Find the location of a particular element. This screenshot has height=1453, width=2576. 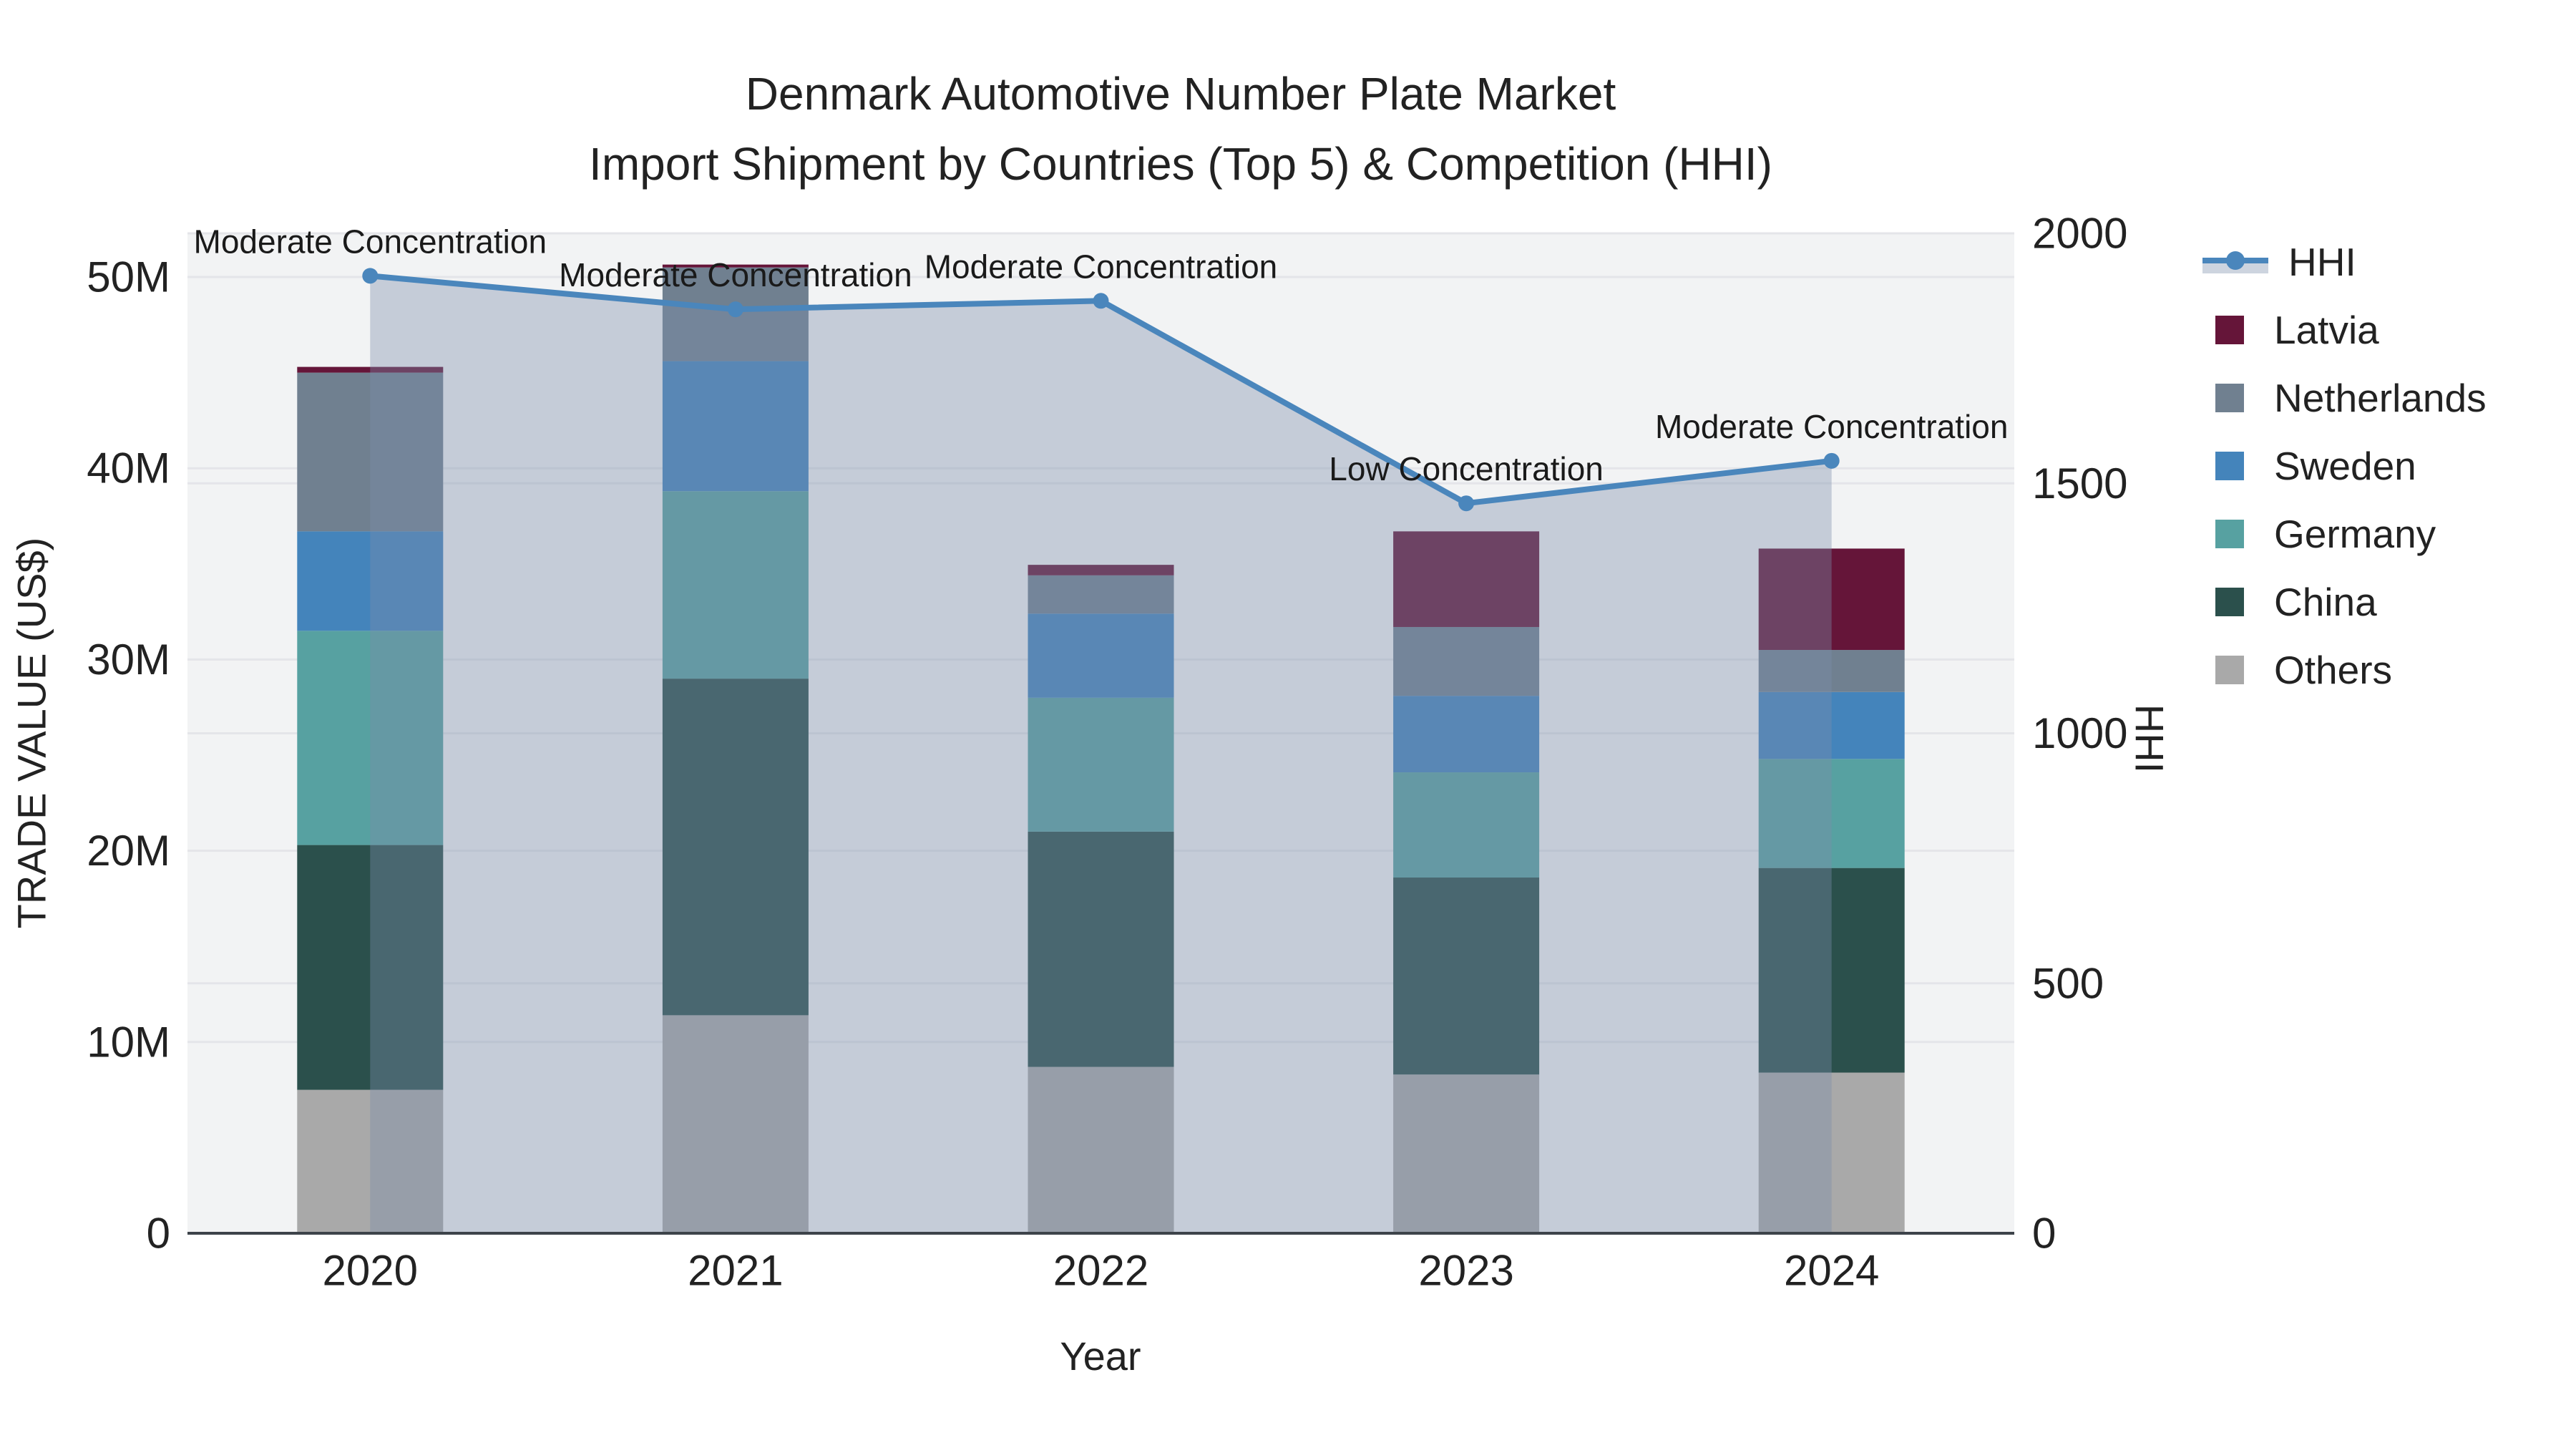

bar-segment-sweden-2020 is located at coordinates (370, 581).